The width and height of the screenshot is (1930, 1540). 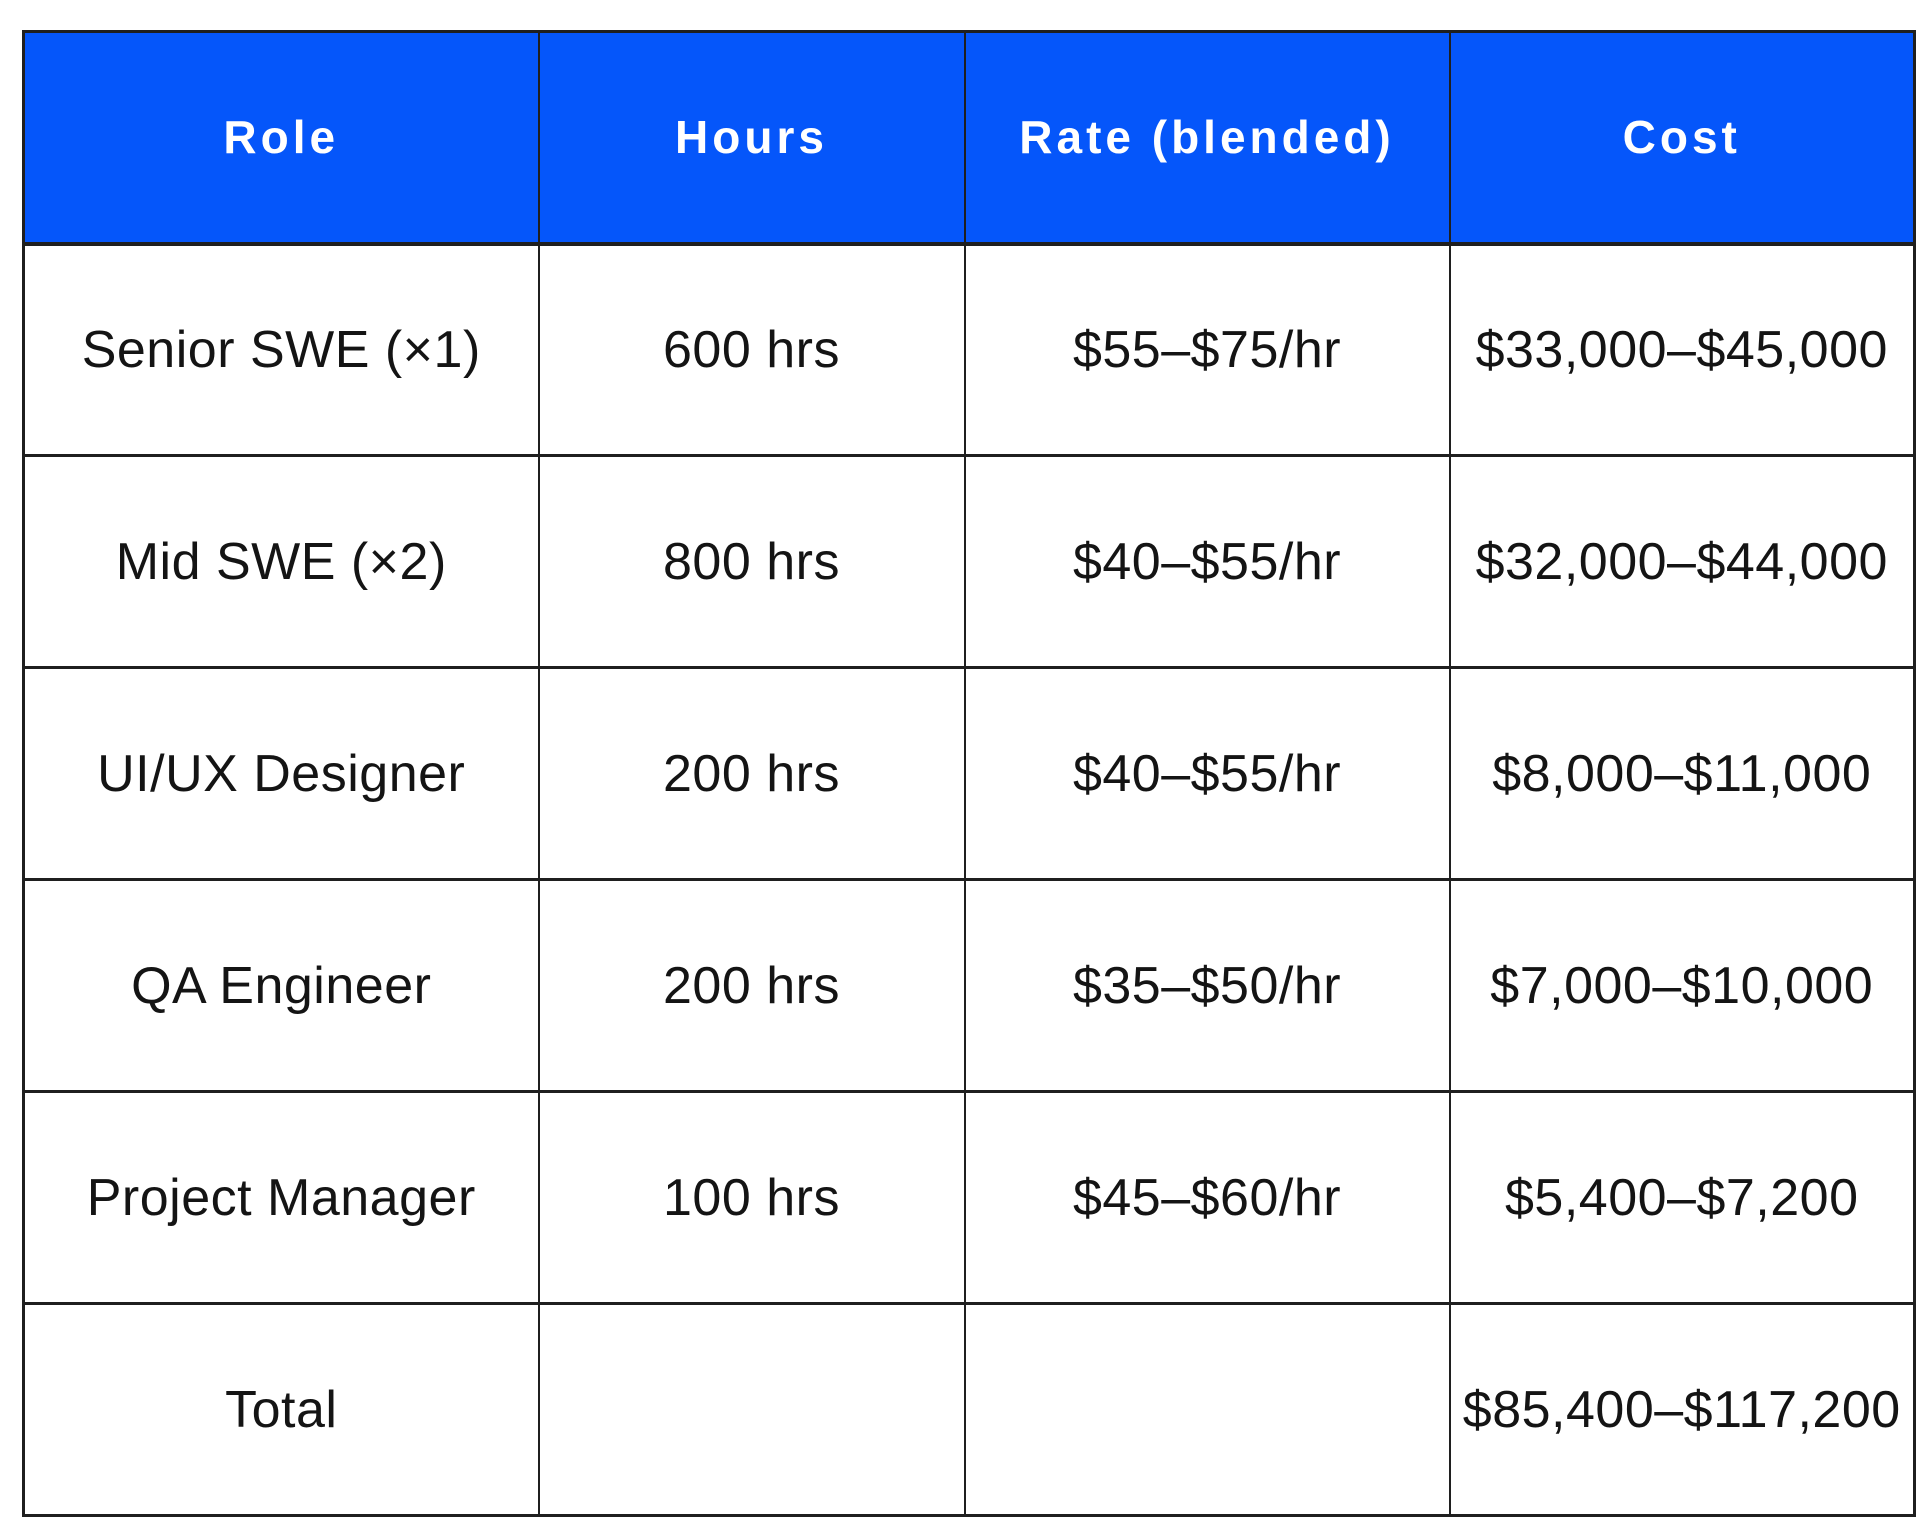 I want to click on cell-rate: $45–$60/hr, so click(x=1207, y=1197).